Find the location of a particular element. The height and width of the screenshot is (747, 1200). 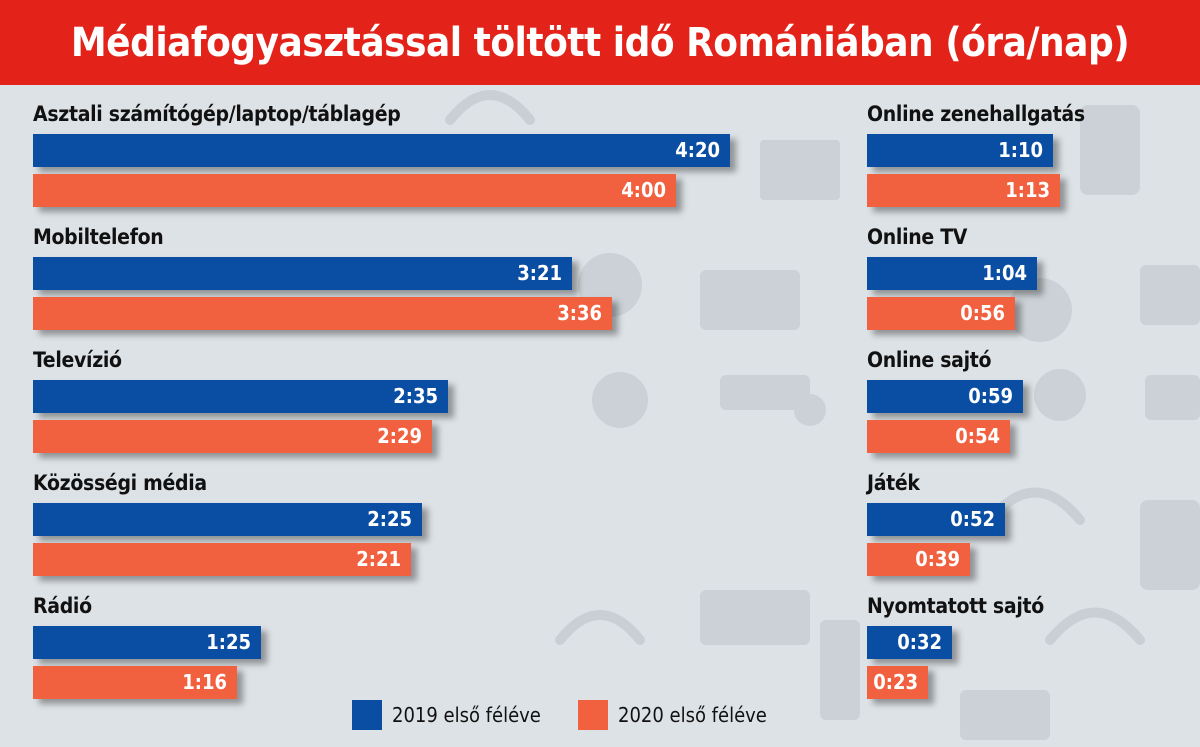

bar-2019: 1:25 is located at coordinates (147, 642).